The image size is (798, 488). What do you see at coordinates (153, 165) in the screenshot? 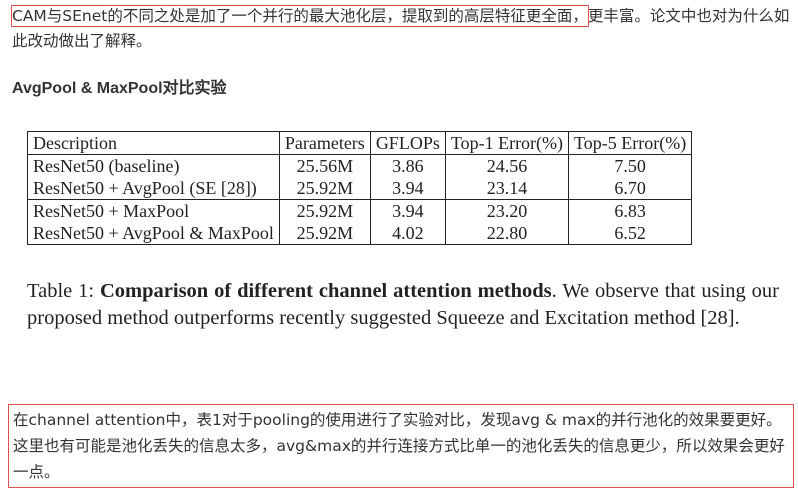
I see `cell-description: ResNet50 (baseline)` at bounding box center [153, 165].